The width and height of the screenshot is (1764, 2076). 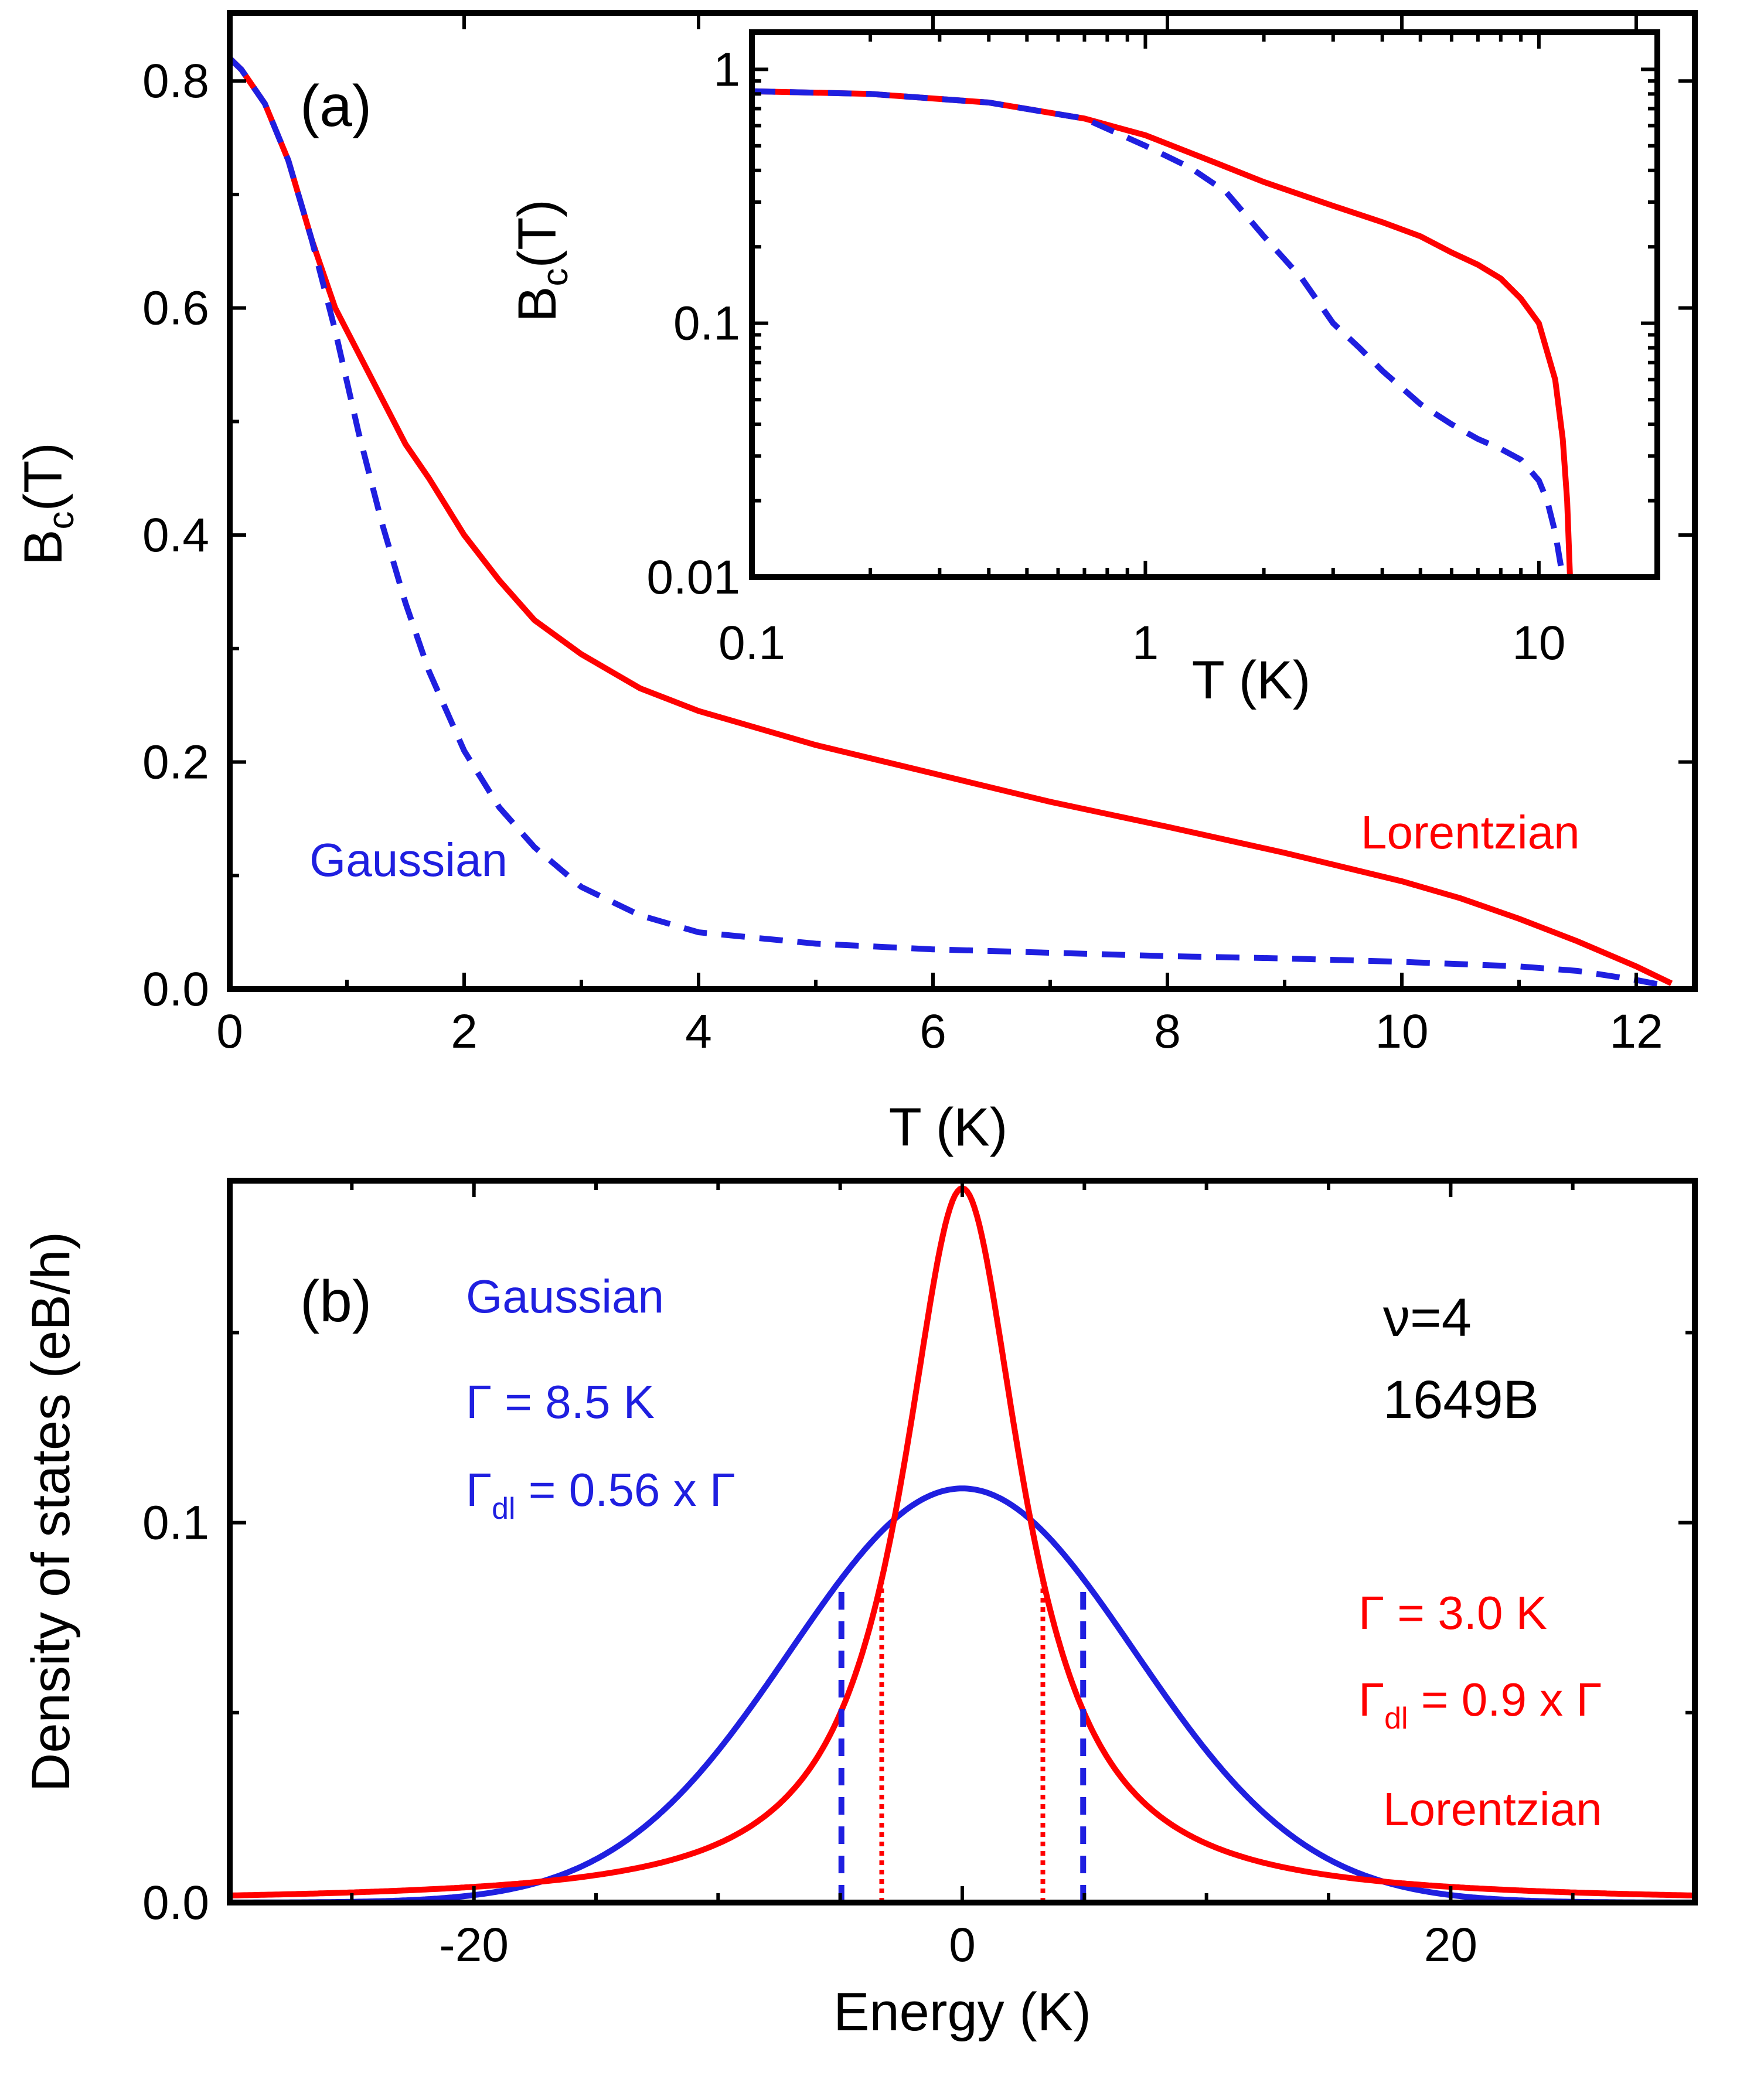 What do you see at coordinates (175, 762) in the screenshot?
I see `panel-a-y-tick-label: 0.2` at bounding box center [175, 762].